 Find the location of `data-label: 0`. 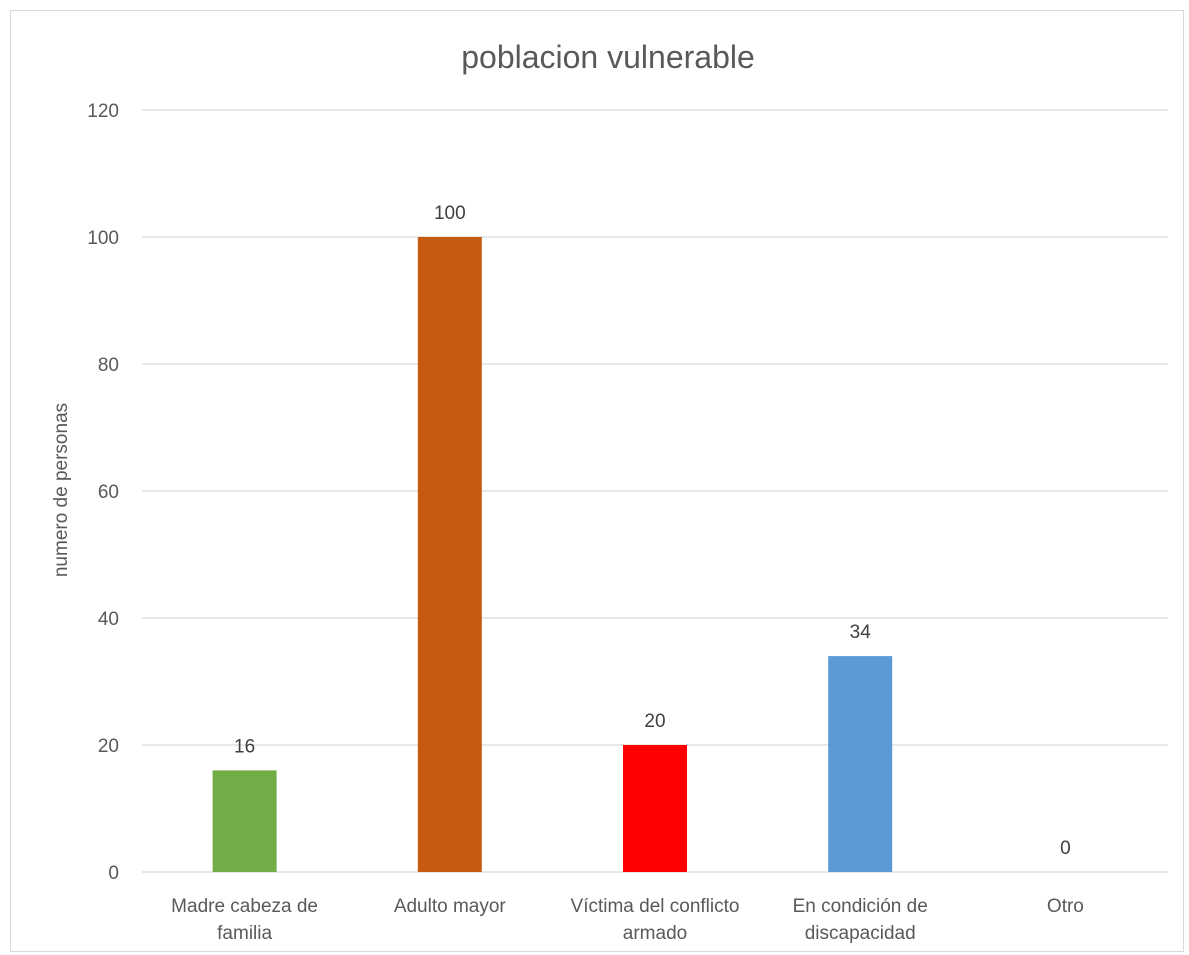

data-label: 0 is located at coordinates (1065, 848).